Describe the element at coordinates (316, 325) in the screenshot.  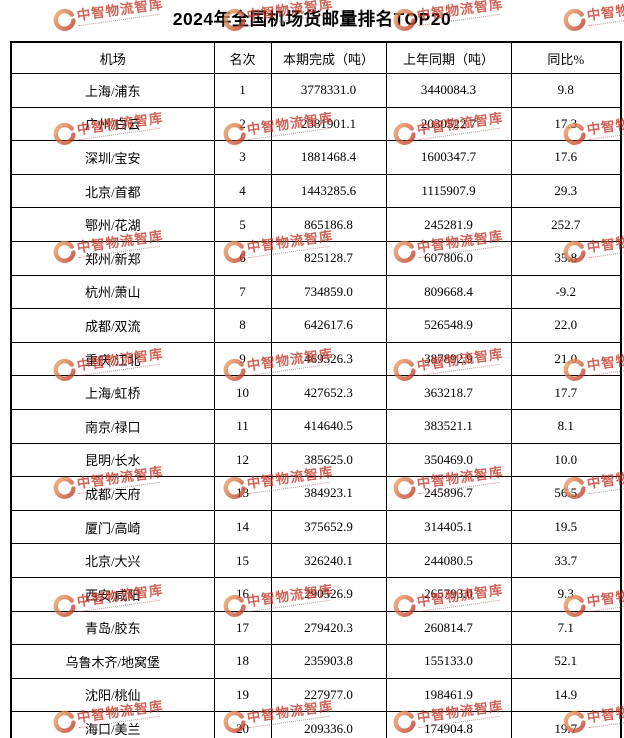
I see `table-row: 成都/双流 8 642617.6 526548.9 22.0` at that location.